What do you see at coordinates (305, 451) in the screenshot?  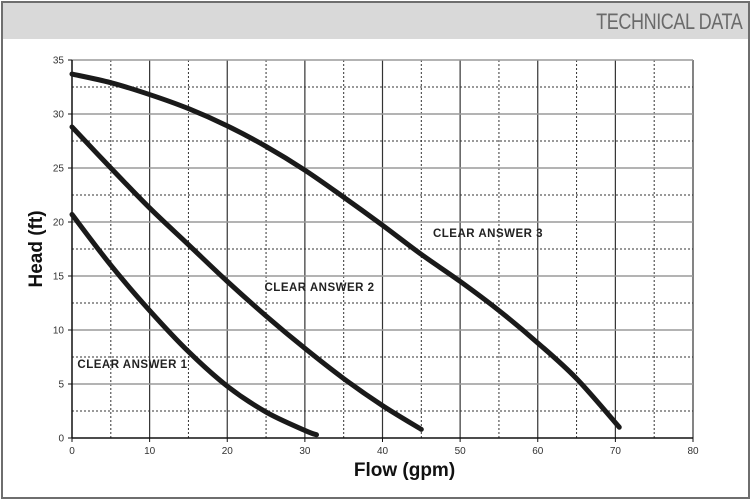 I see `x-tick-label: 30` at bounding box center [305, 451].